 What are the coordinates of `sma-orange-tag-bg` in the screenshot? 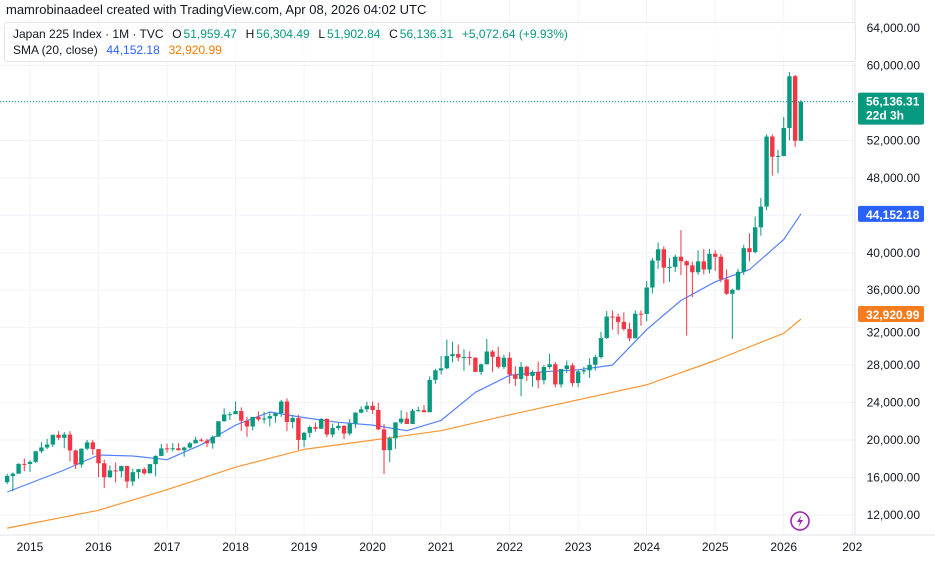 It's located at (891, 314).